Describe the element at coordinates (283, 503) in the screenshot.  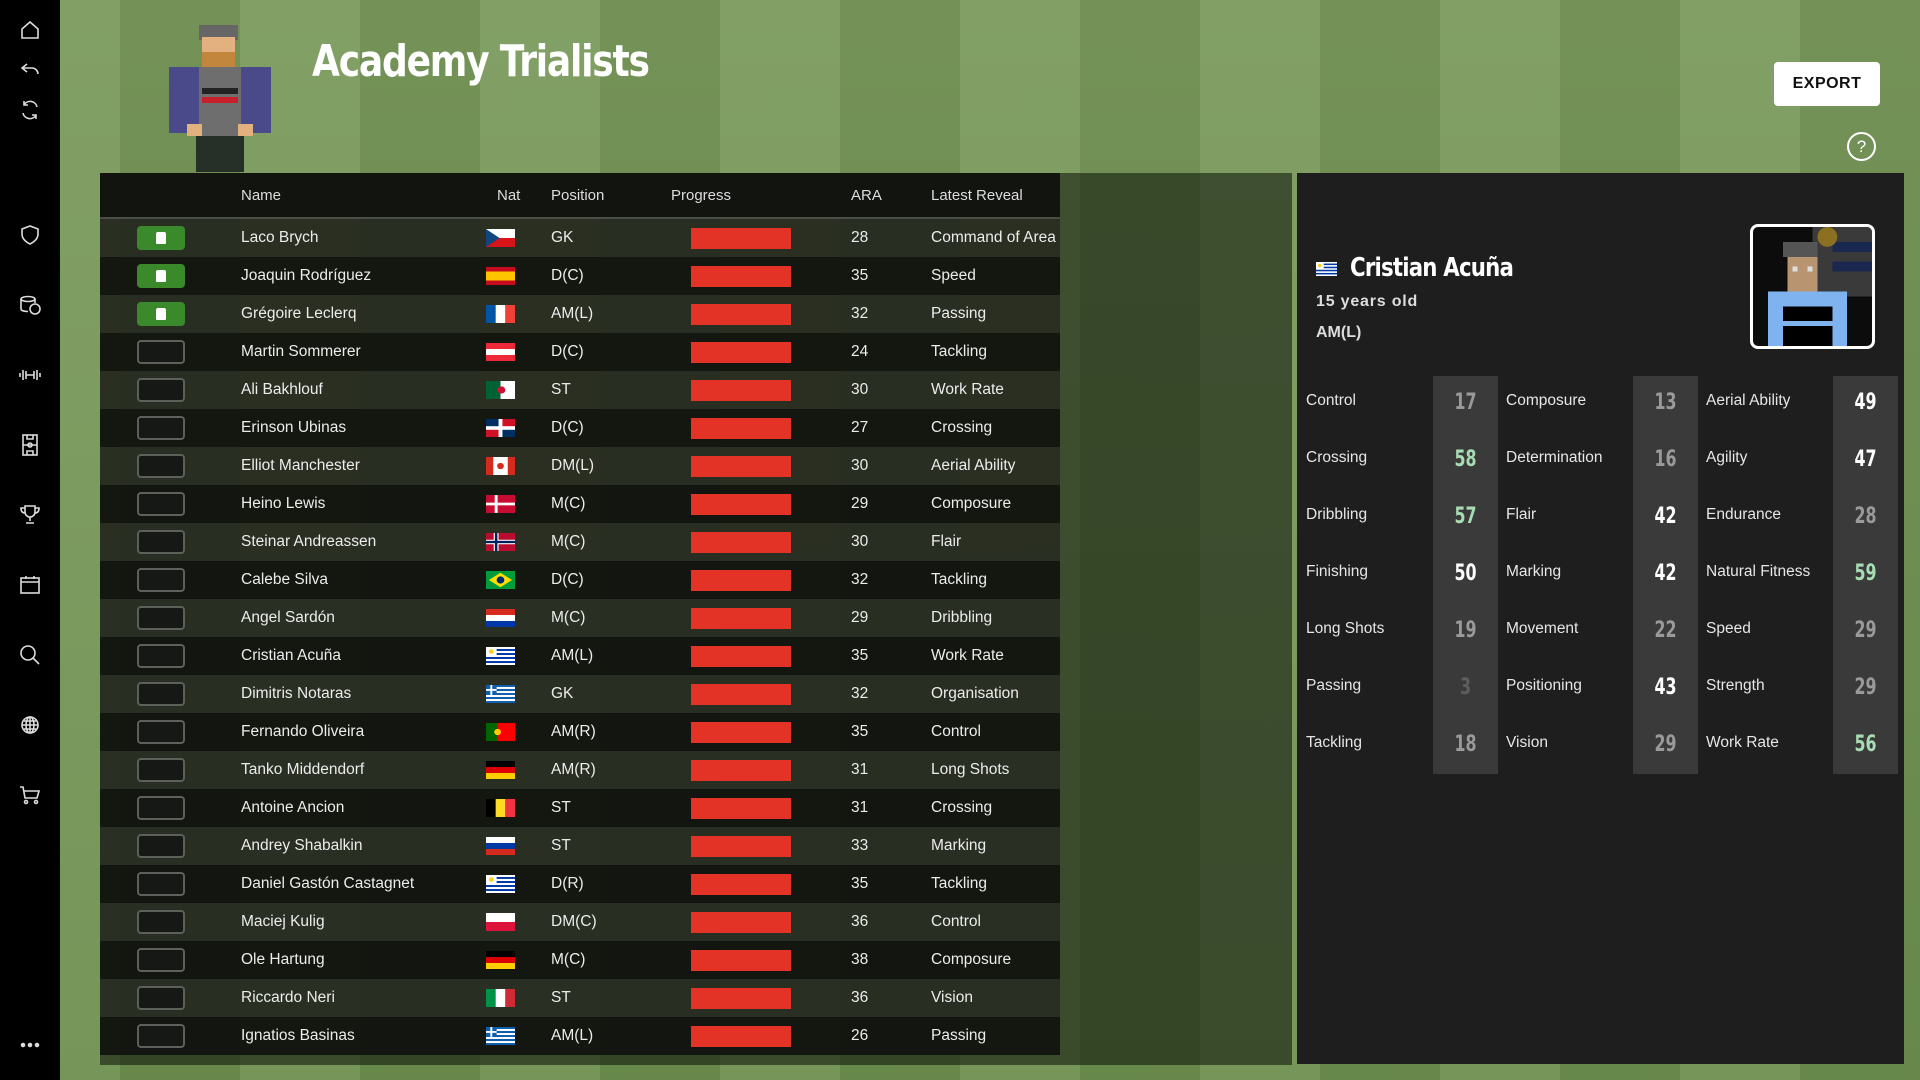
I see `player-name: Heino Lewis` at that location.